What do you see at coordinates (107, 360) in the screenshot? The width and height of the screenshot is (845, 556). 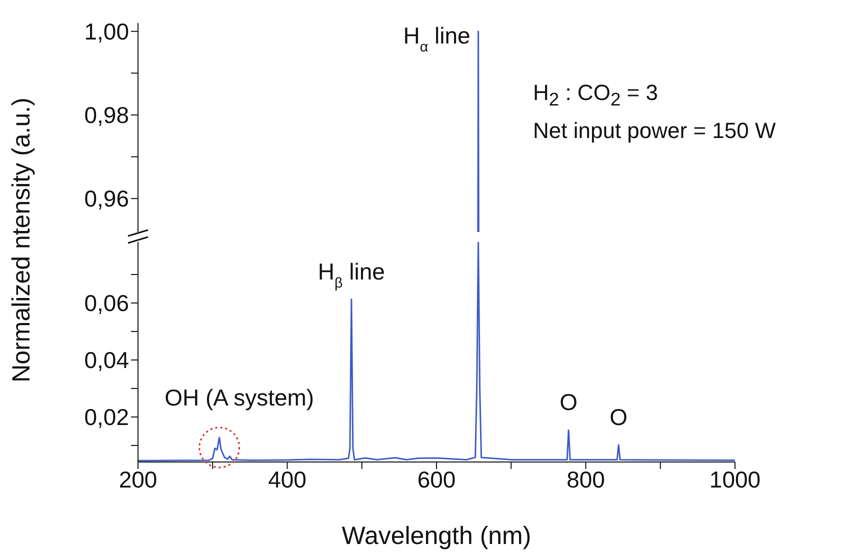 I see `y-tick-label: 0,04` at bounding box center [107, 360].